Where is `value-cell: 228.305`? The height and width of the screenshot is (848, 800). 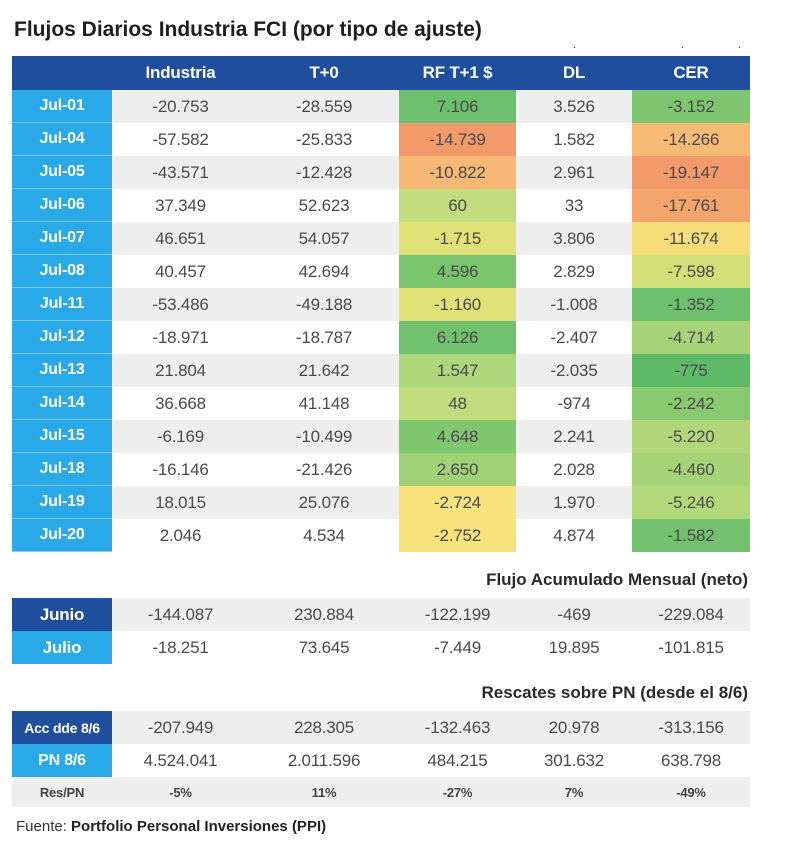 value-cell: 228.305 is located at coordinates (324, 727).